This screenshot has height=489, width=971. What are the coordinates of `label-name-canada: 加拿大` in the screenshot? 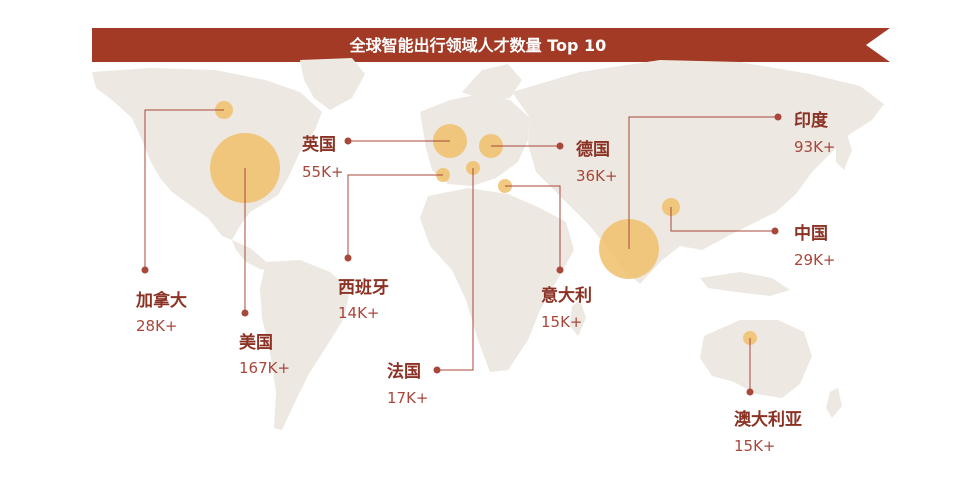 It's located at (161, 300).